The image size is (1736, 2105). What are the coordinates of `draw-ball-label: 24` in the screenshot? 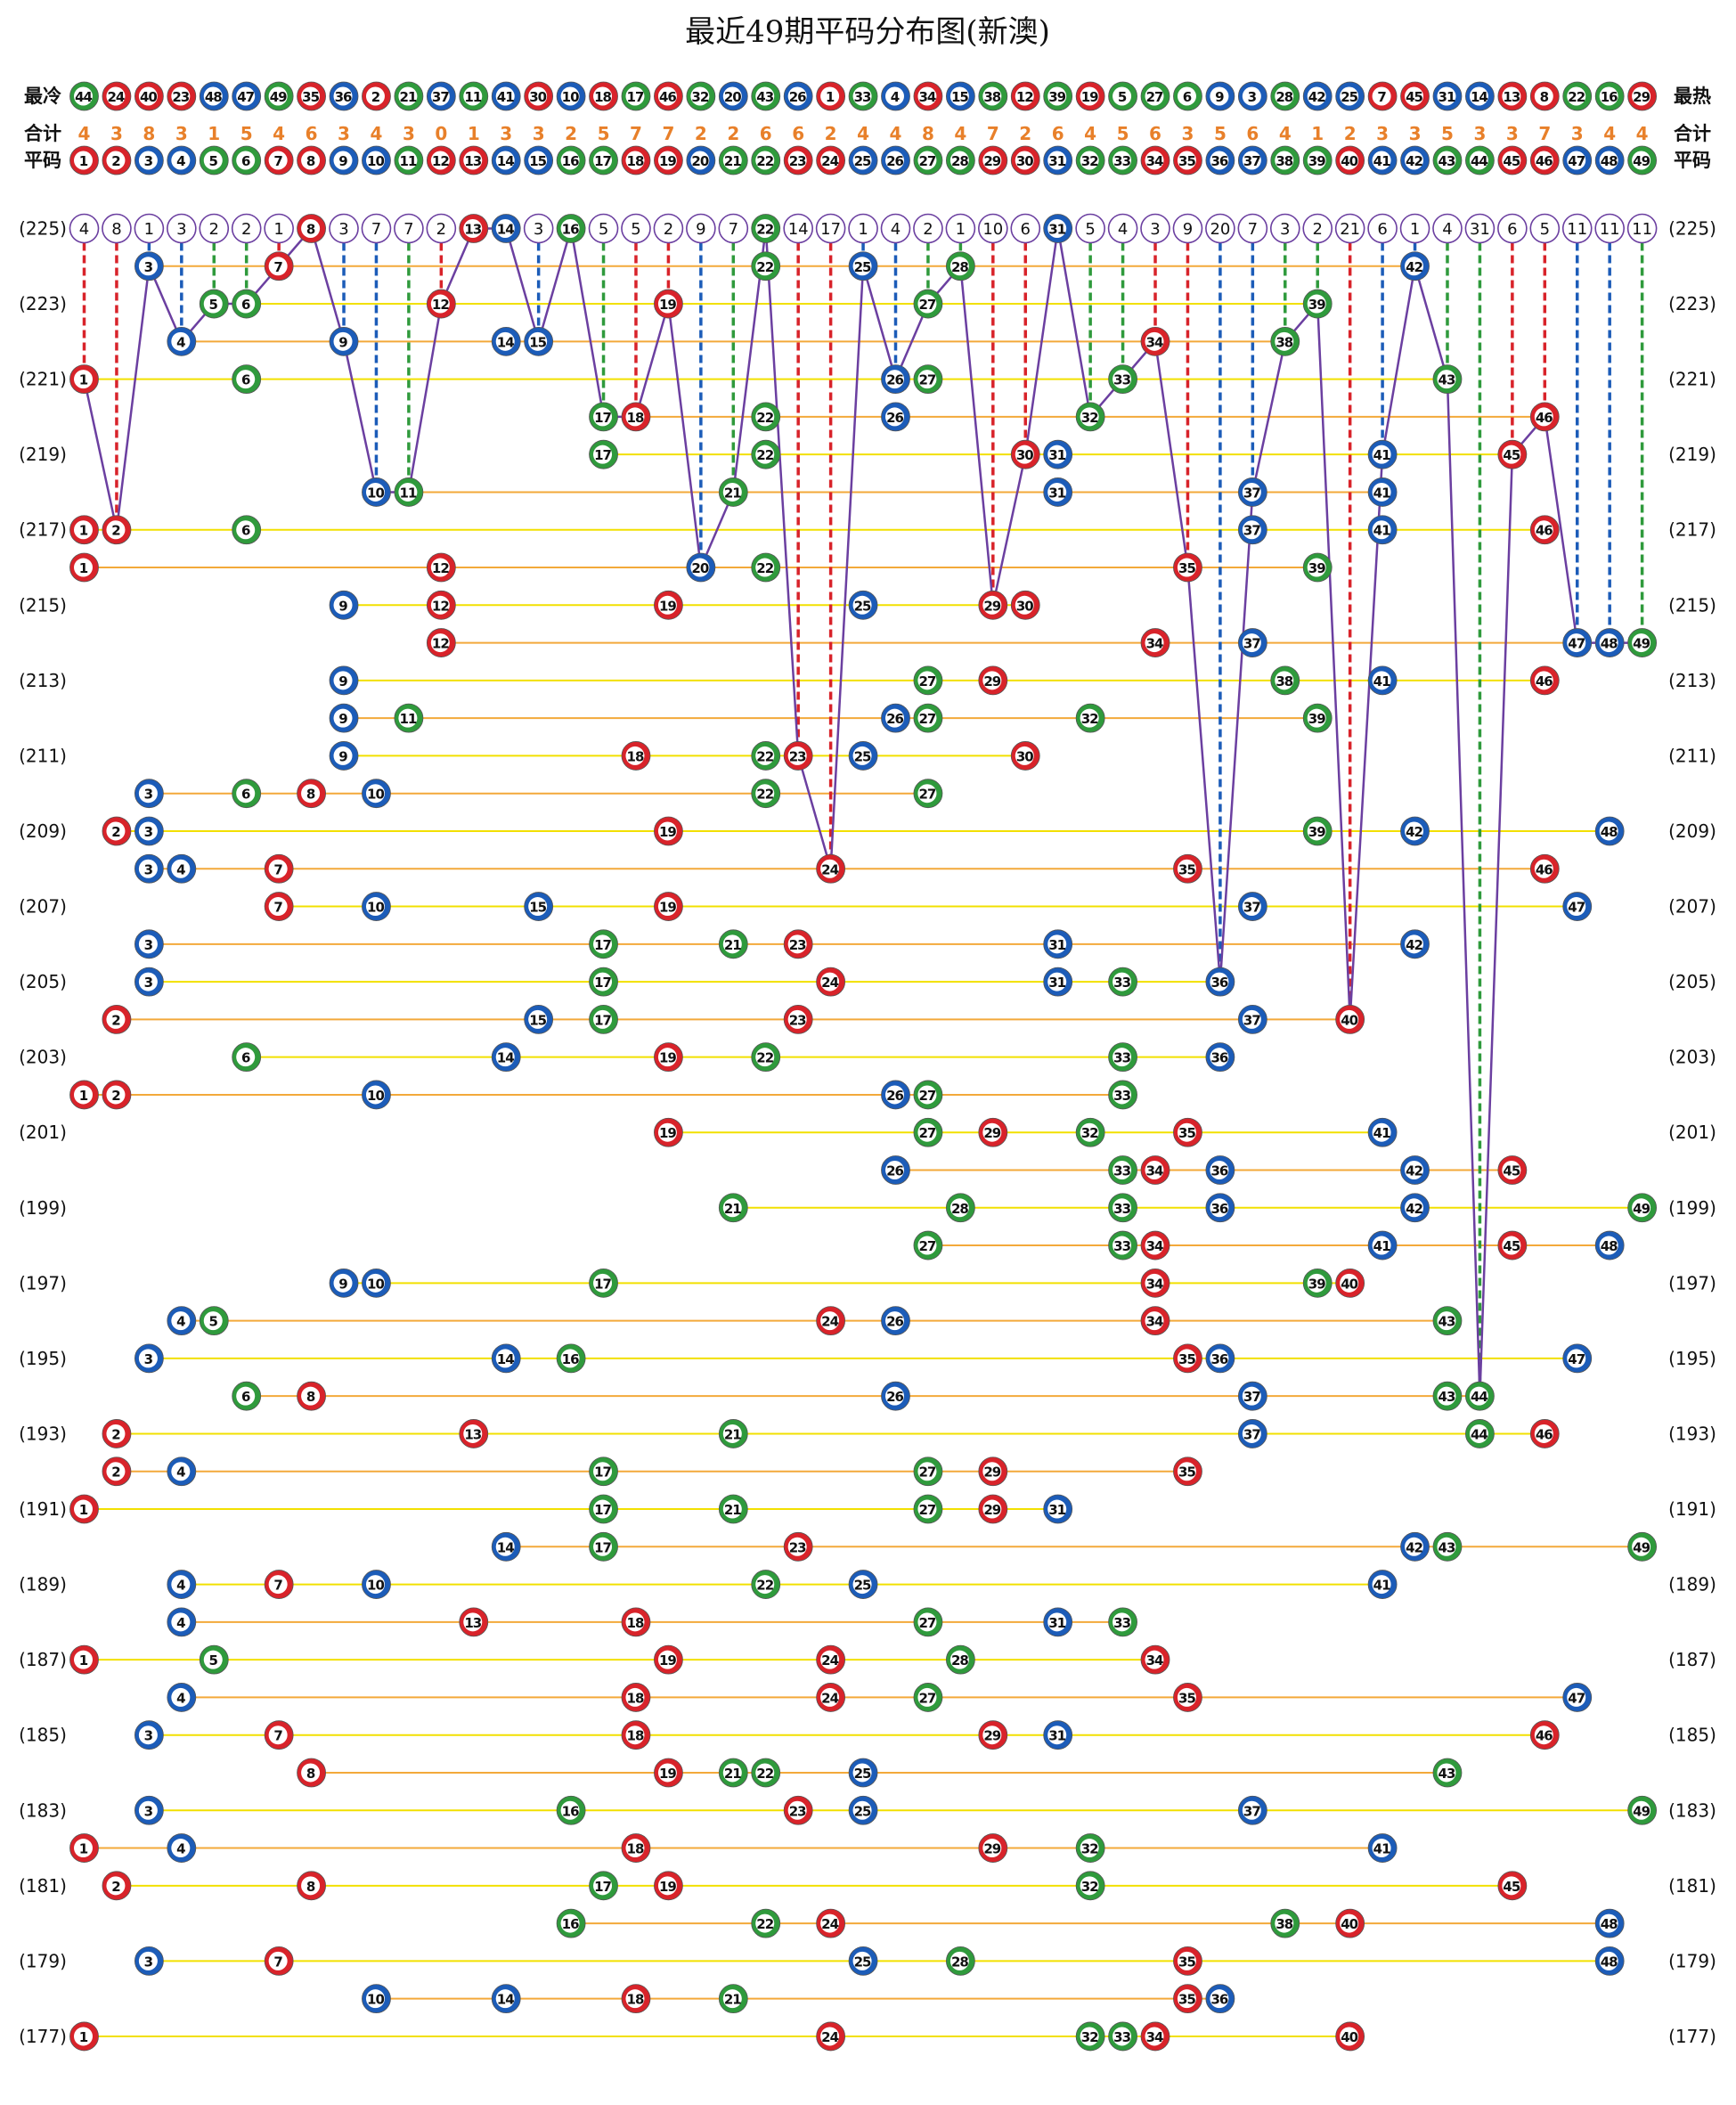 It's located at (830, 869).